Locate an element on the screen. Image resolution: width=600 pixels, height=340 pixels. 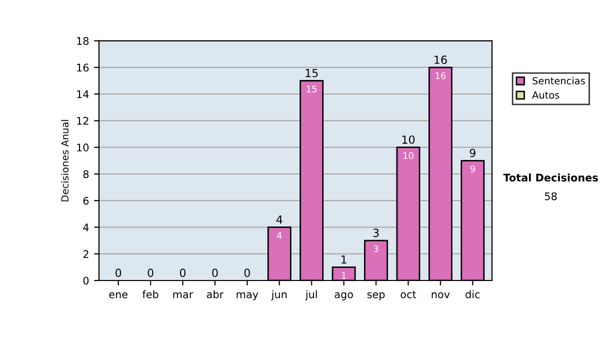
x-tick-label: jun is located at coordinates (279, 295).